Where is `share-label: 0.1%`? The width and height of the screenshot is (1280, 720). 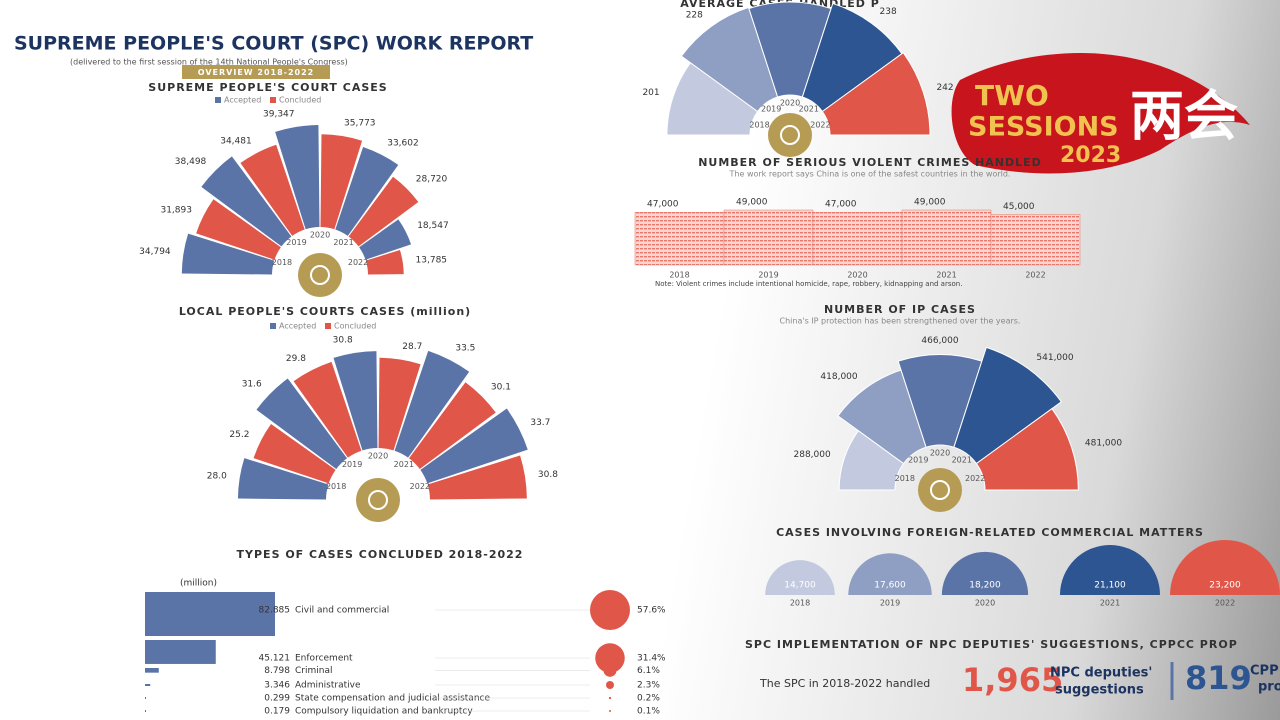 share-label: 0.1% is located at coordinates (648, 712).